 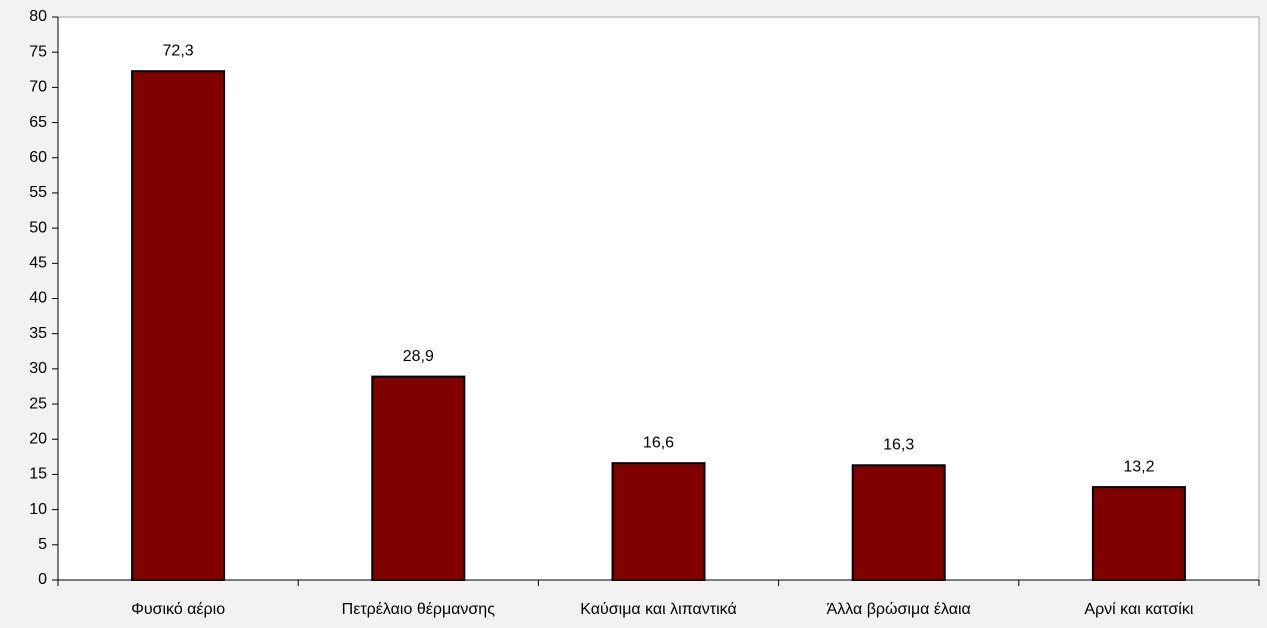 What do you see at coordinates (38, 157) in the screenshot?
I see `y-tick-label: 60` at bounding box center [38, 157].